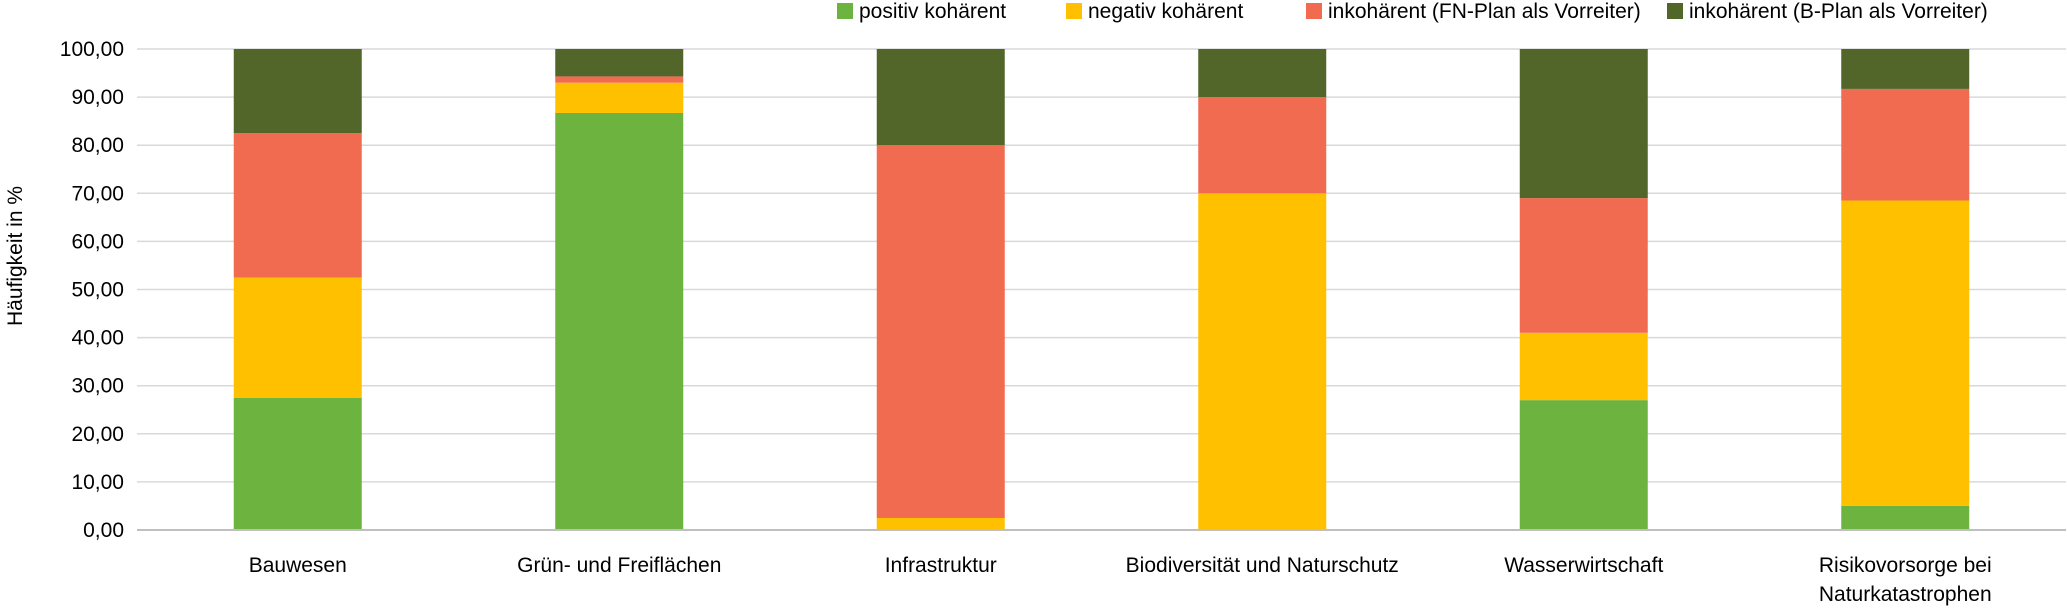 Image resolution: width=2067 pixels, height=611 pixels. Describe the element at coordinates (97, 290) in the screenshot. I see `y-tick-label: 50,00` at that location.